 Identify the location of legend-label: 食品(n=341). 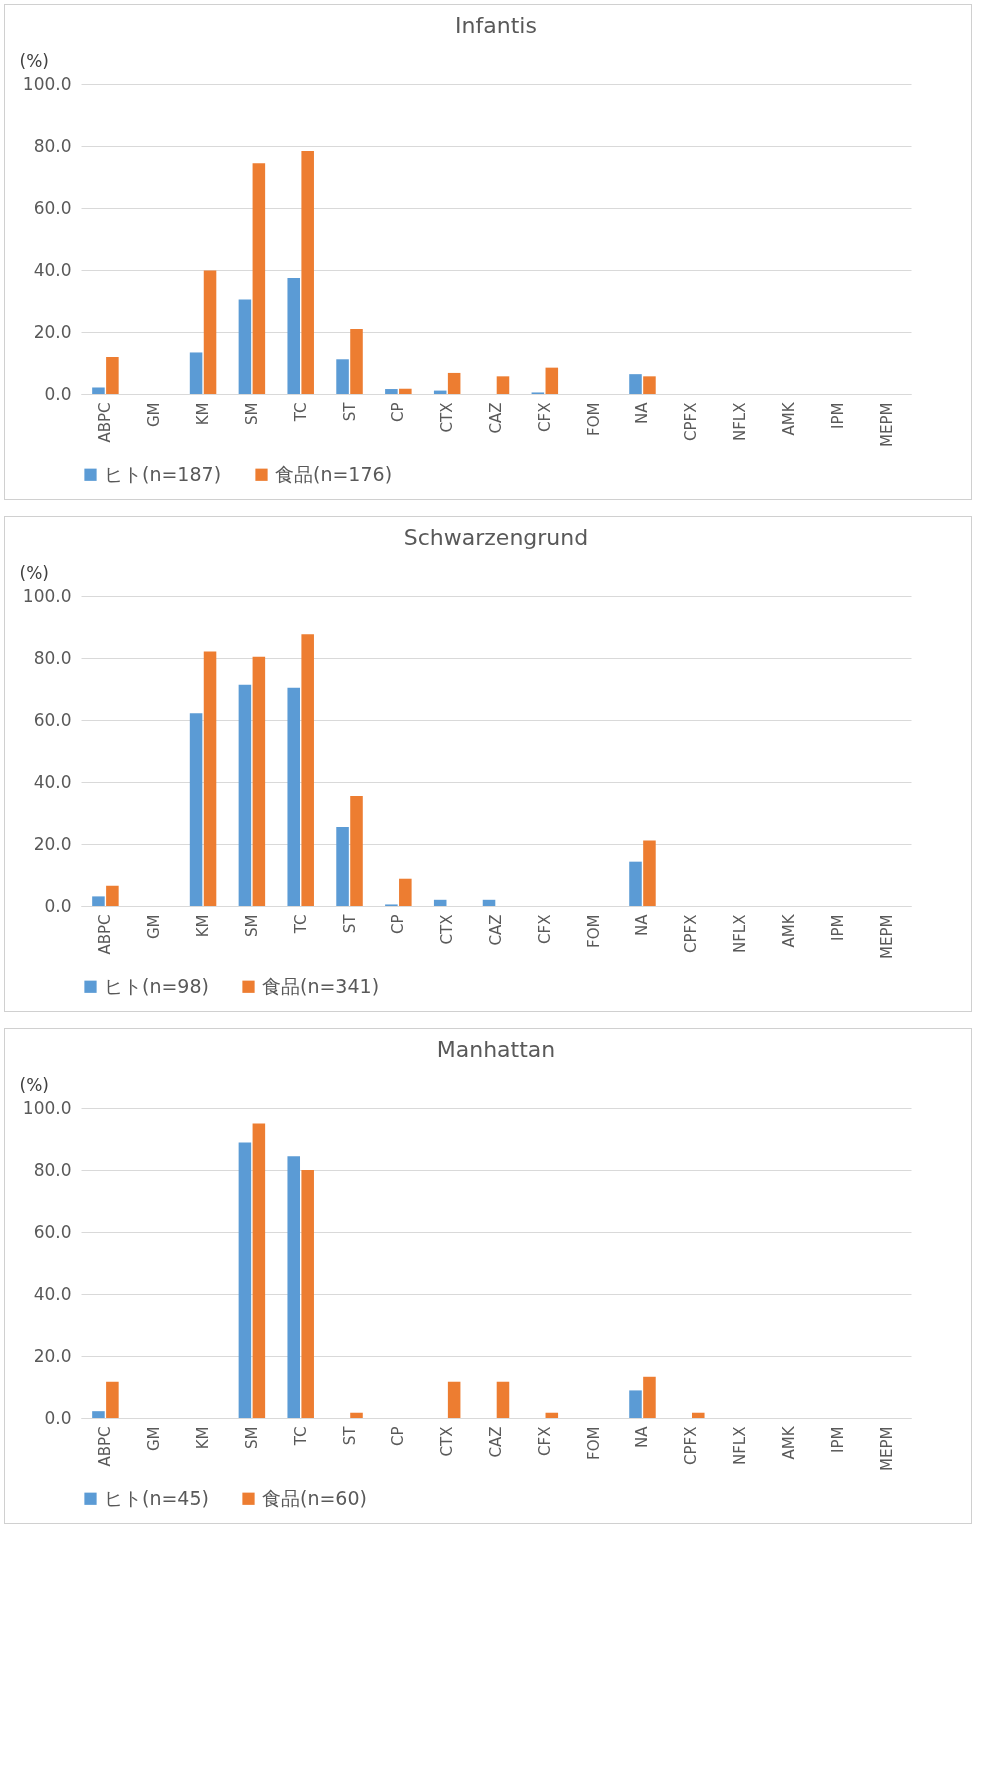
(321, 985).